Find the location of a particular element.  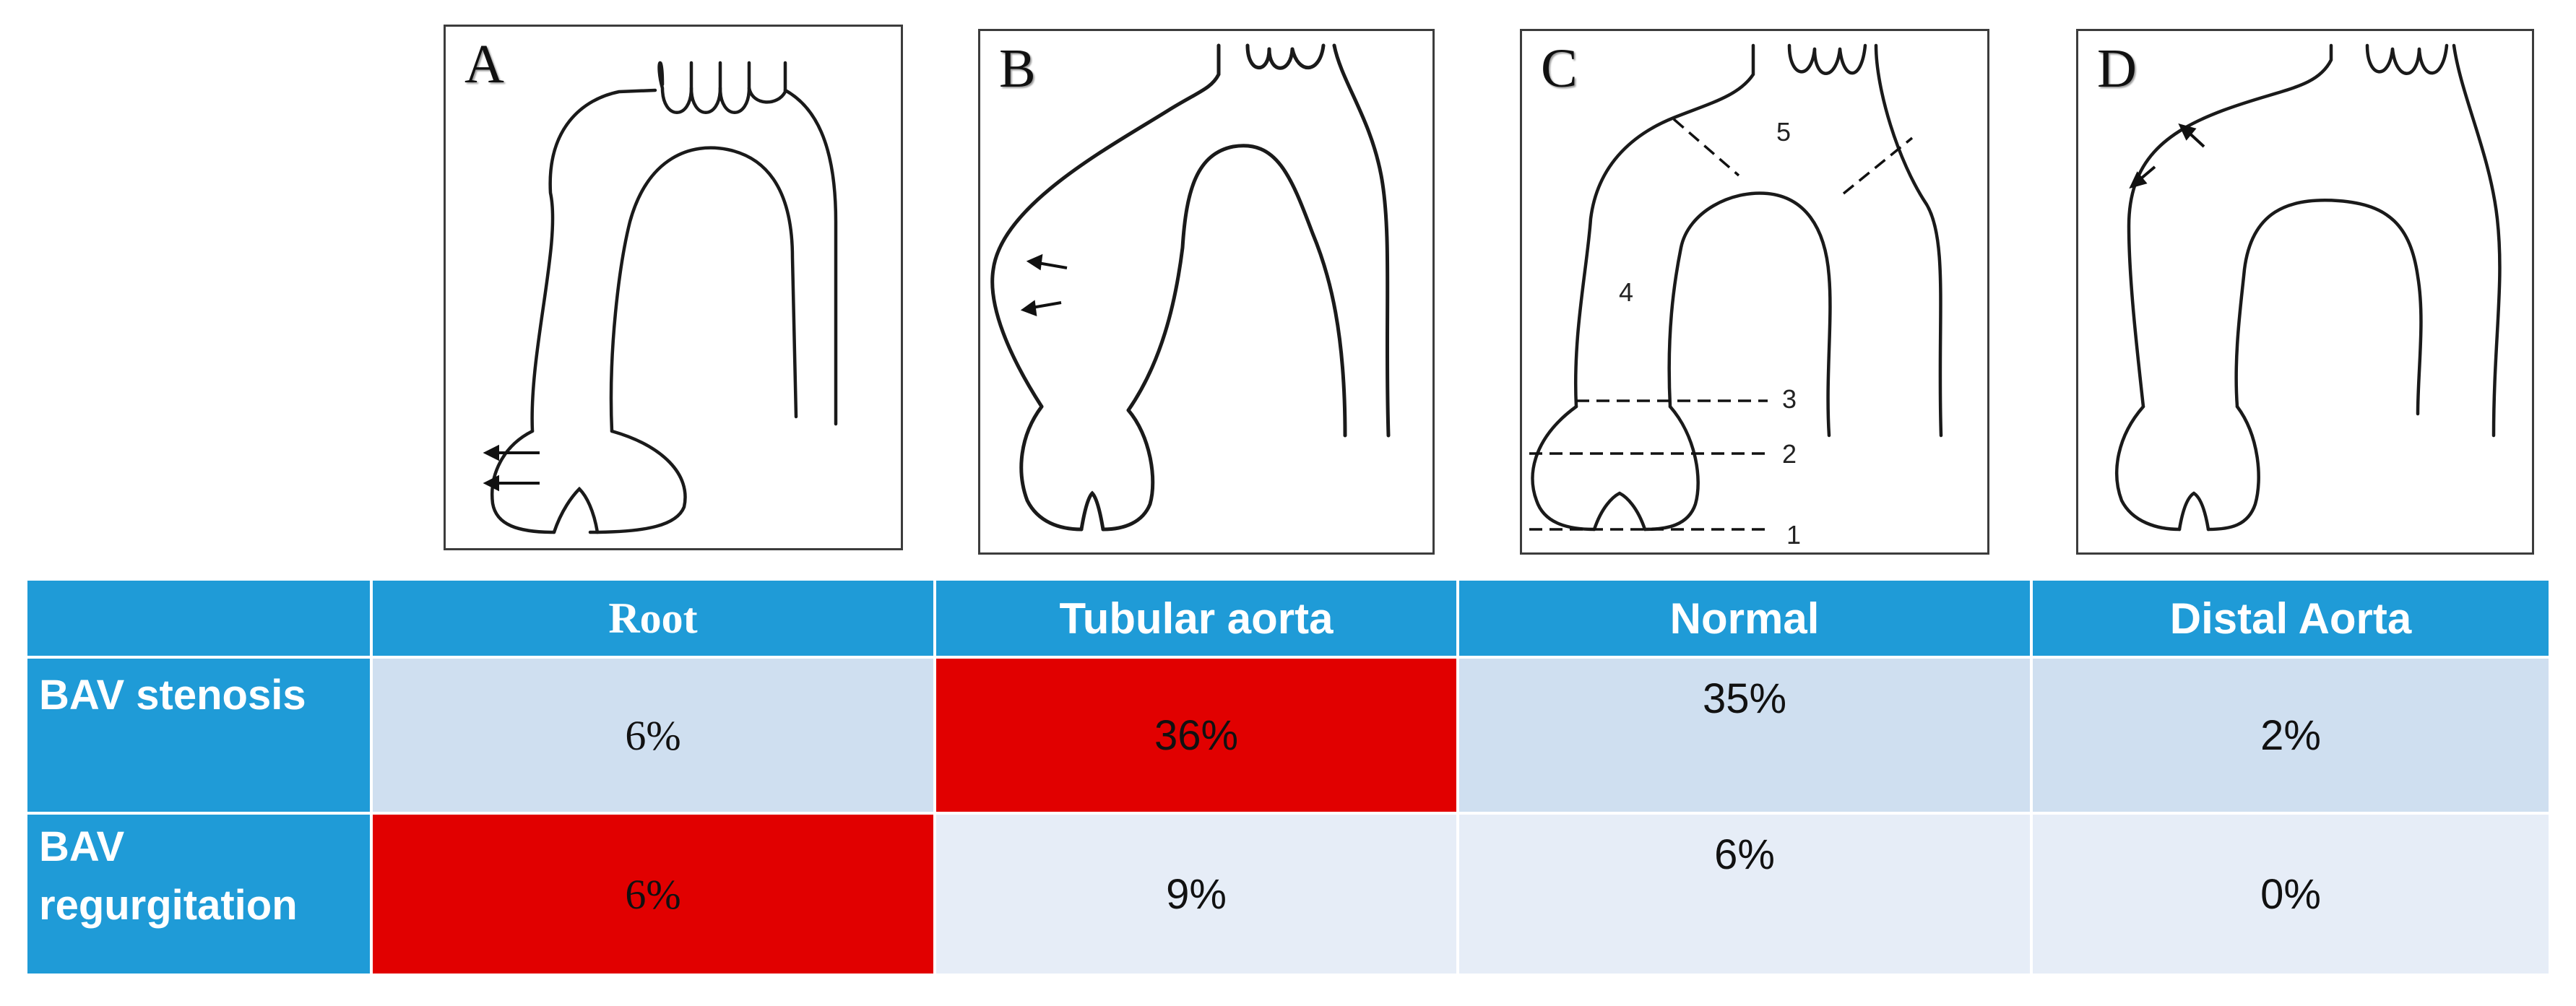

row-label-text: BAV regurgitation is located at coordinates (169, 876).